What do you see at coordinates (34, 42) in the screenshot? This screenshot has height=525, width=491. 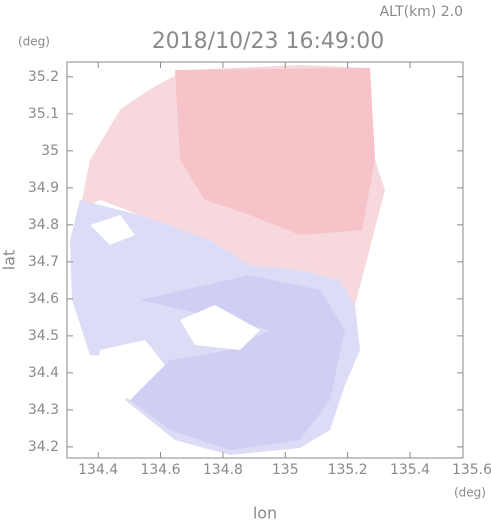 I see `y-unit: (deg)` at bounding box center [34, 42].